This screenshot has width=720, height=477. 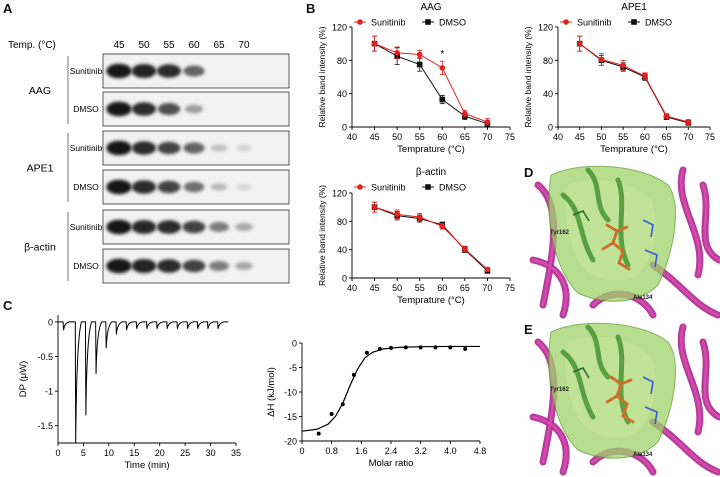 What do you see at coordinates (420, 451) in the screenshot?
I see `x-tick-label: 3.2` at bounding box center [420, 451].